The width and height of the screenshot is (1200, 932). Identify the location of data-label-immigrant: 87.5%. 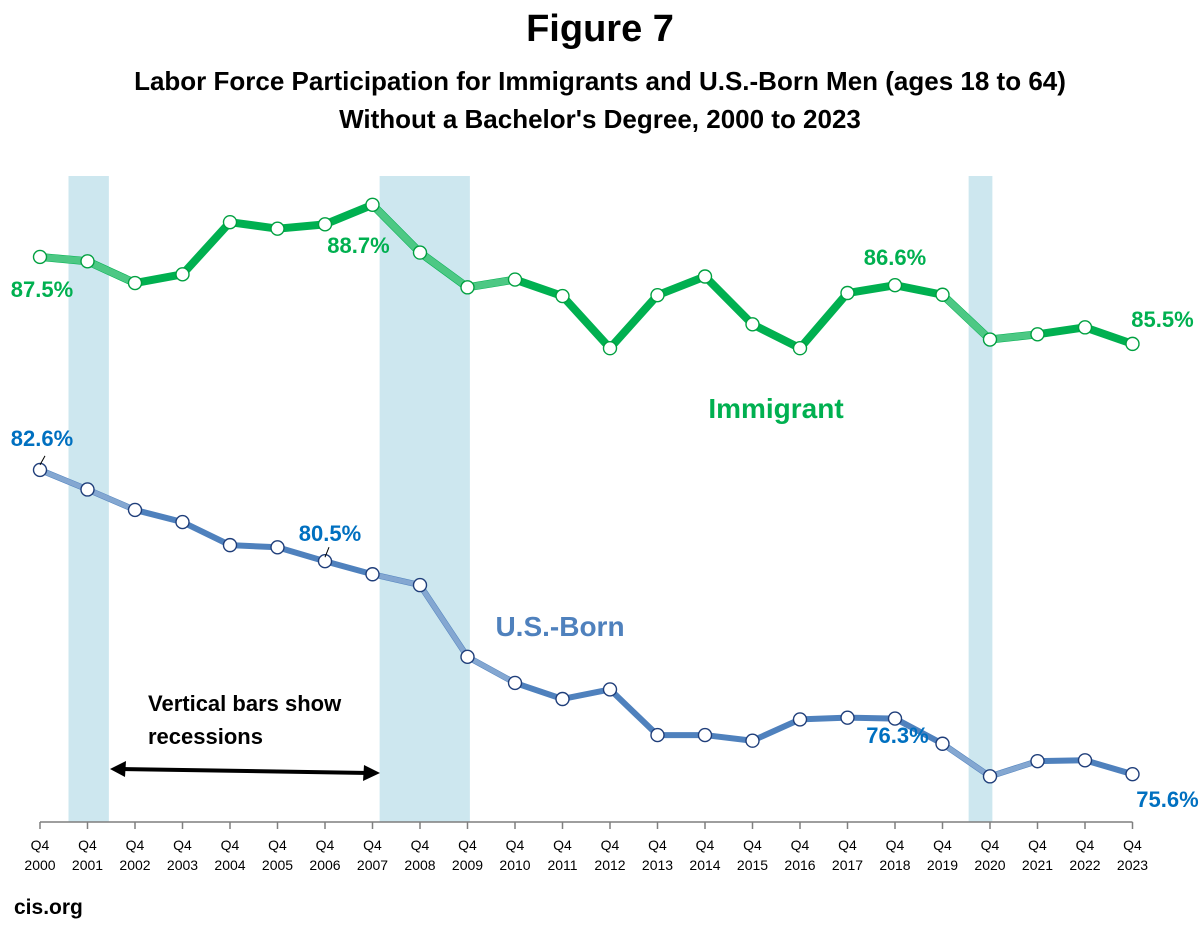
(42, 289).